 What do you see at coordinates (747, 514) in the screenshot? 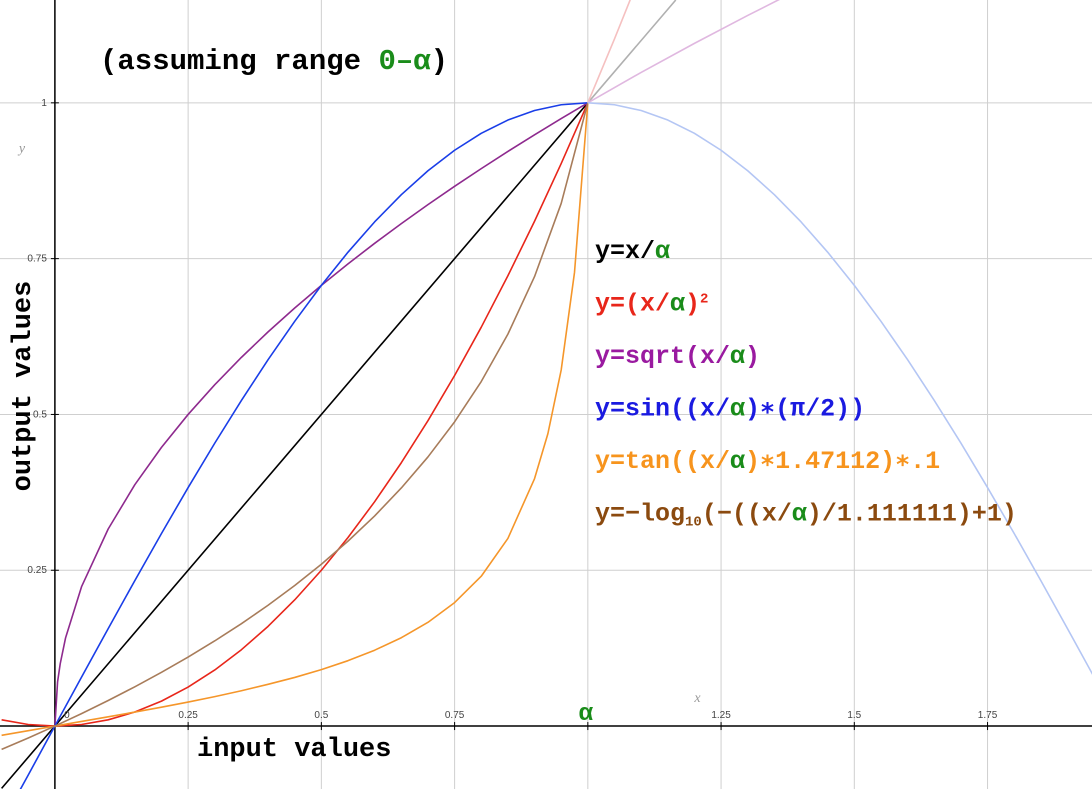
I see `legend-text: (−((x/` at bounding box center [747, 514].